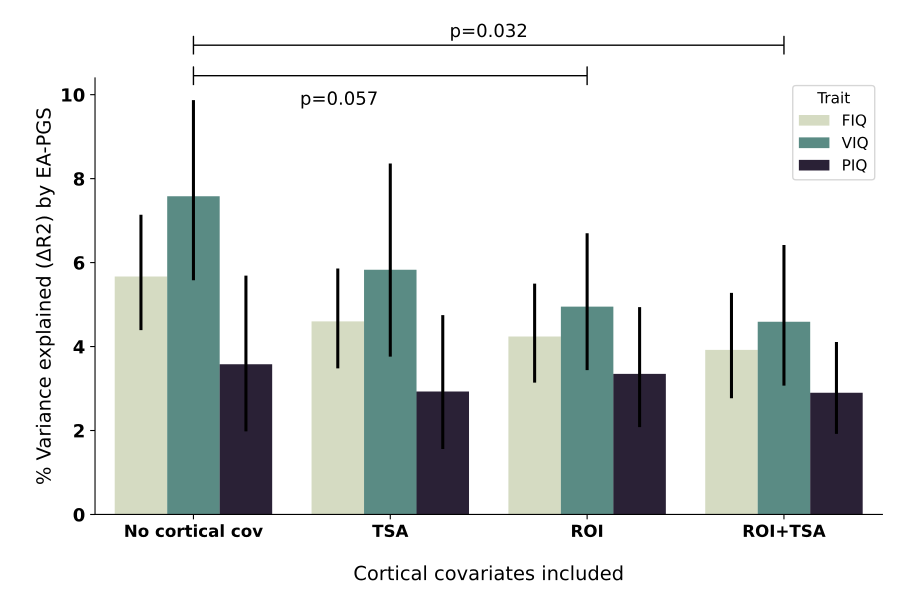  What do you see at coordinates (390, 531) in the screenshot?
I see `x-tick-label: TSA` at bounding box center [390, 531].